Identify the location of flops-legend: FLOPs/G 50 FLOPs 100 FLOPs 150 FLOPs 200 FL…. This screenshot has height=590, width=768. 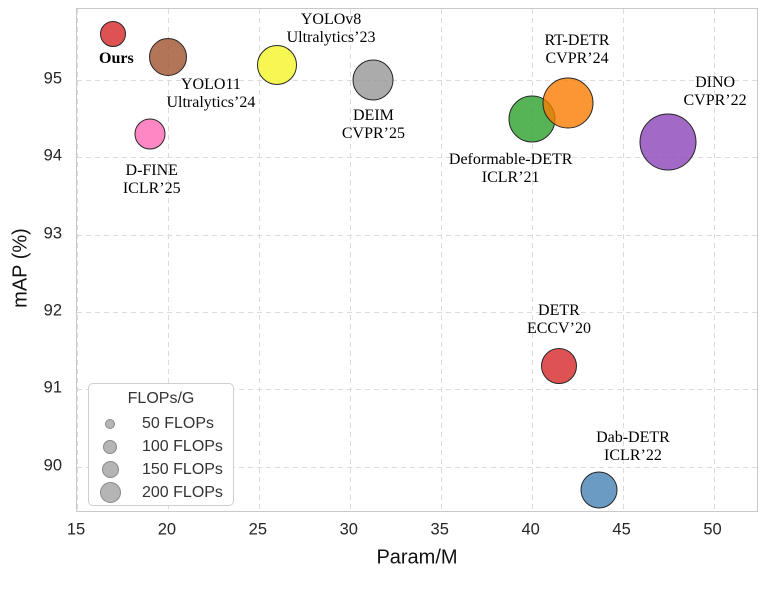
(161, 444).